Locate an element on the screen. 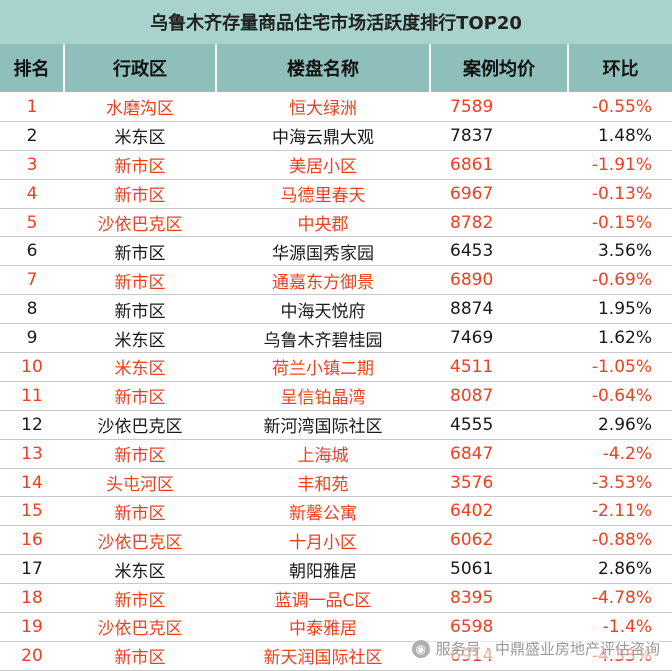  cell-project-name: 蓝调一品C区 is located at coordinates (323, 598).